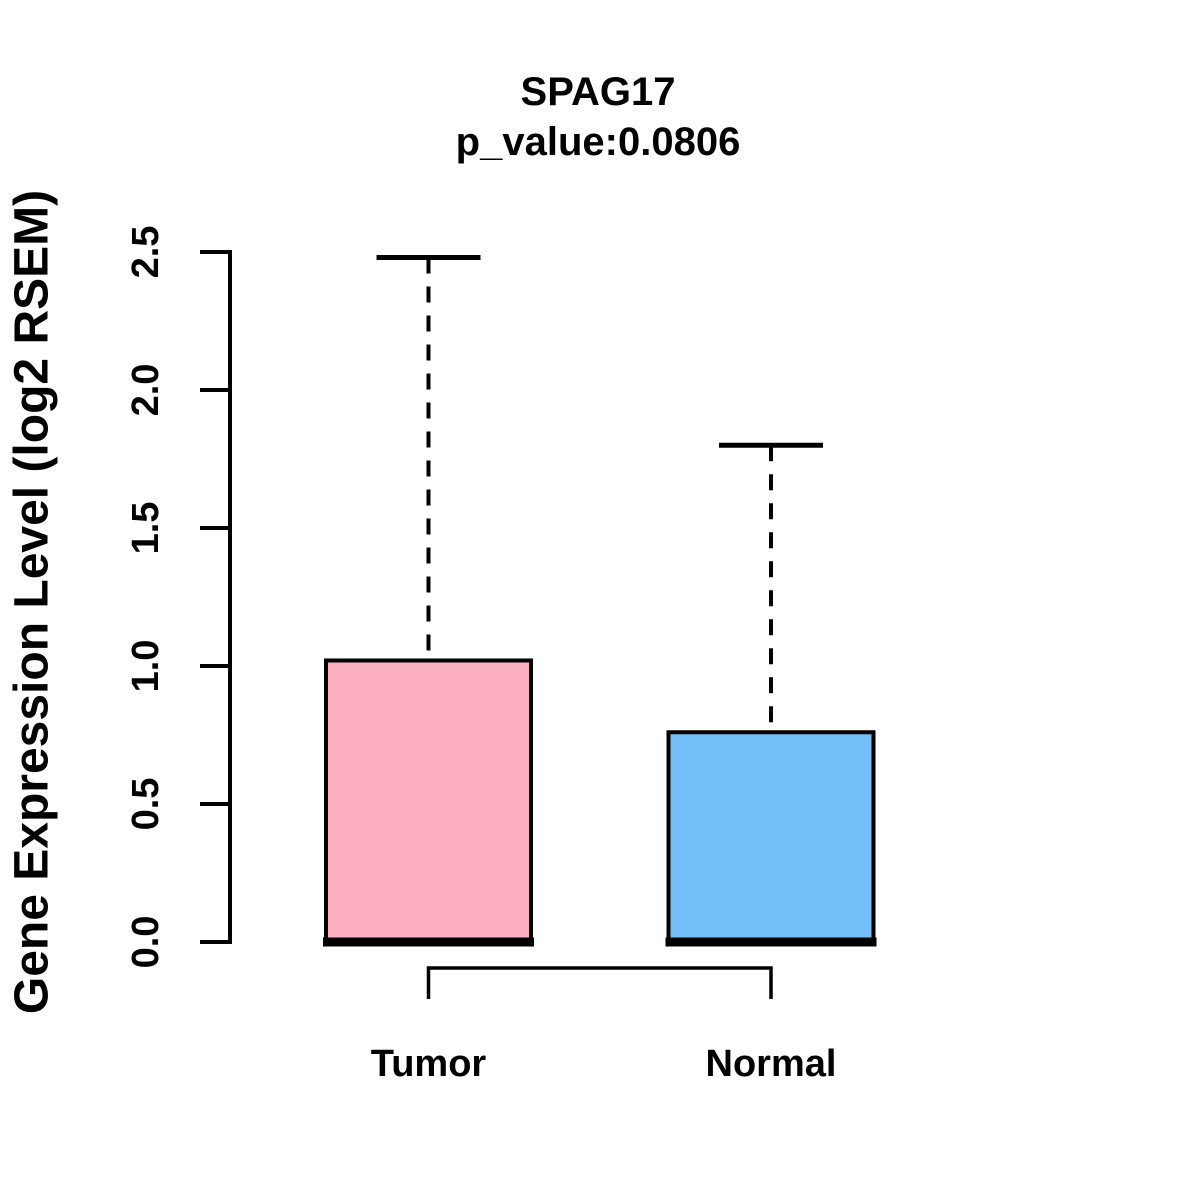  Describe the element at coordinates (771, 837) in the screenshot. I see `normal-box` at that location.